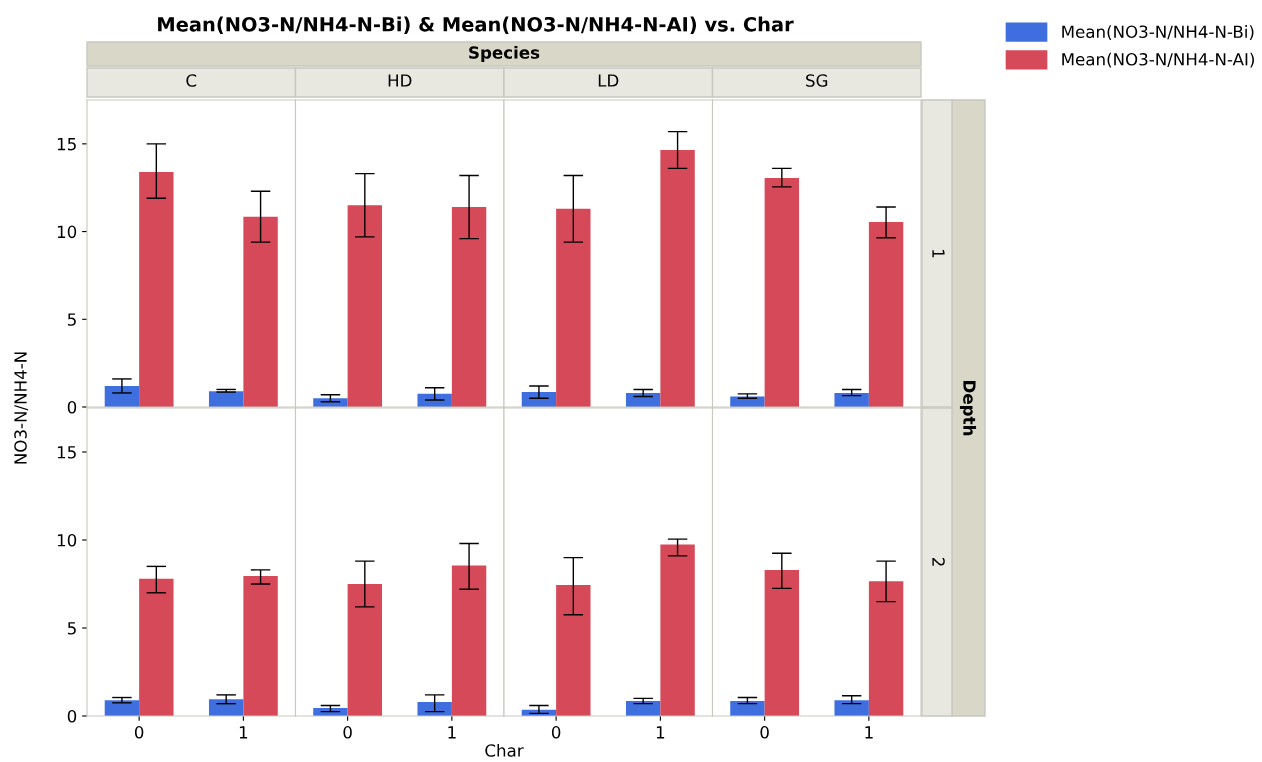 This screenshot has height=762, width=1262. Describe the element at coordinates (21, 408) in the screenshot. I see `y-axis-title: NO3-N/NH4-N` at that location.